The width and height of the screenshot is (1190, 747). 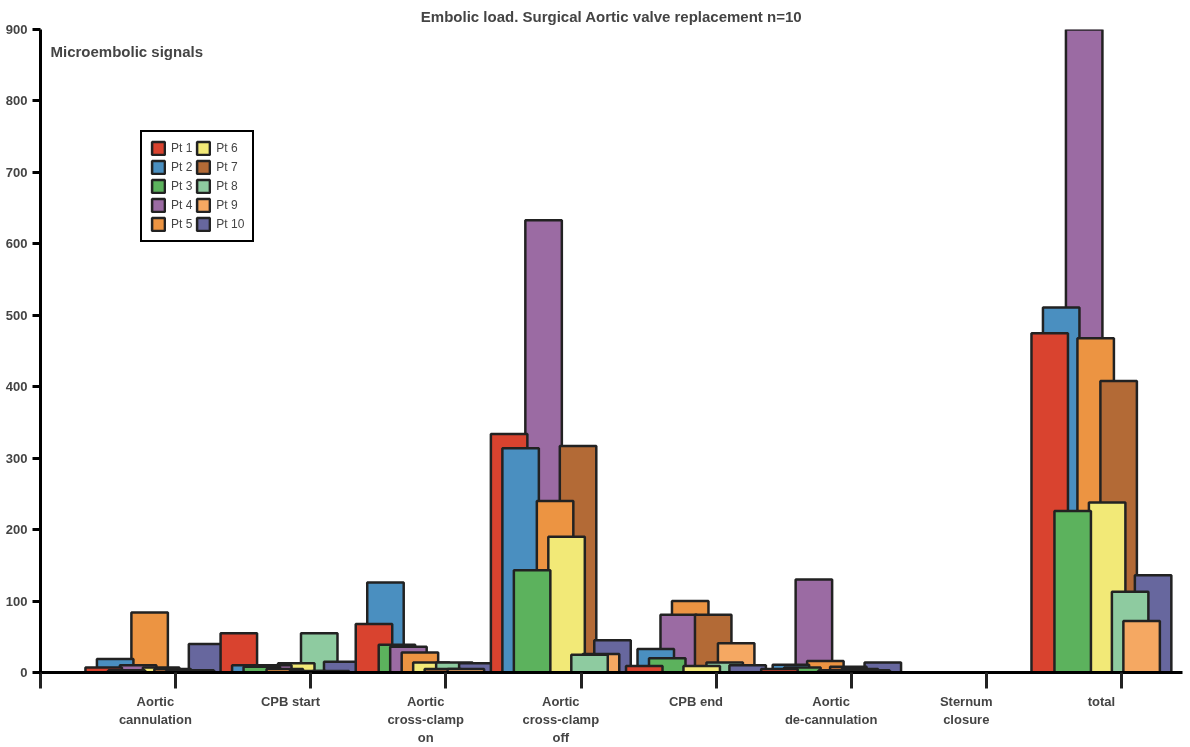 I want to click on chart-title: Embolic load. Surgical Aortic valve replacement n=10, so click(x=611, y=16).